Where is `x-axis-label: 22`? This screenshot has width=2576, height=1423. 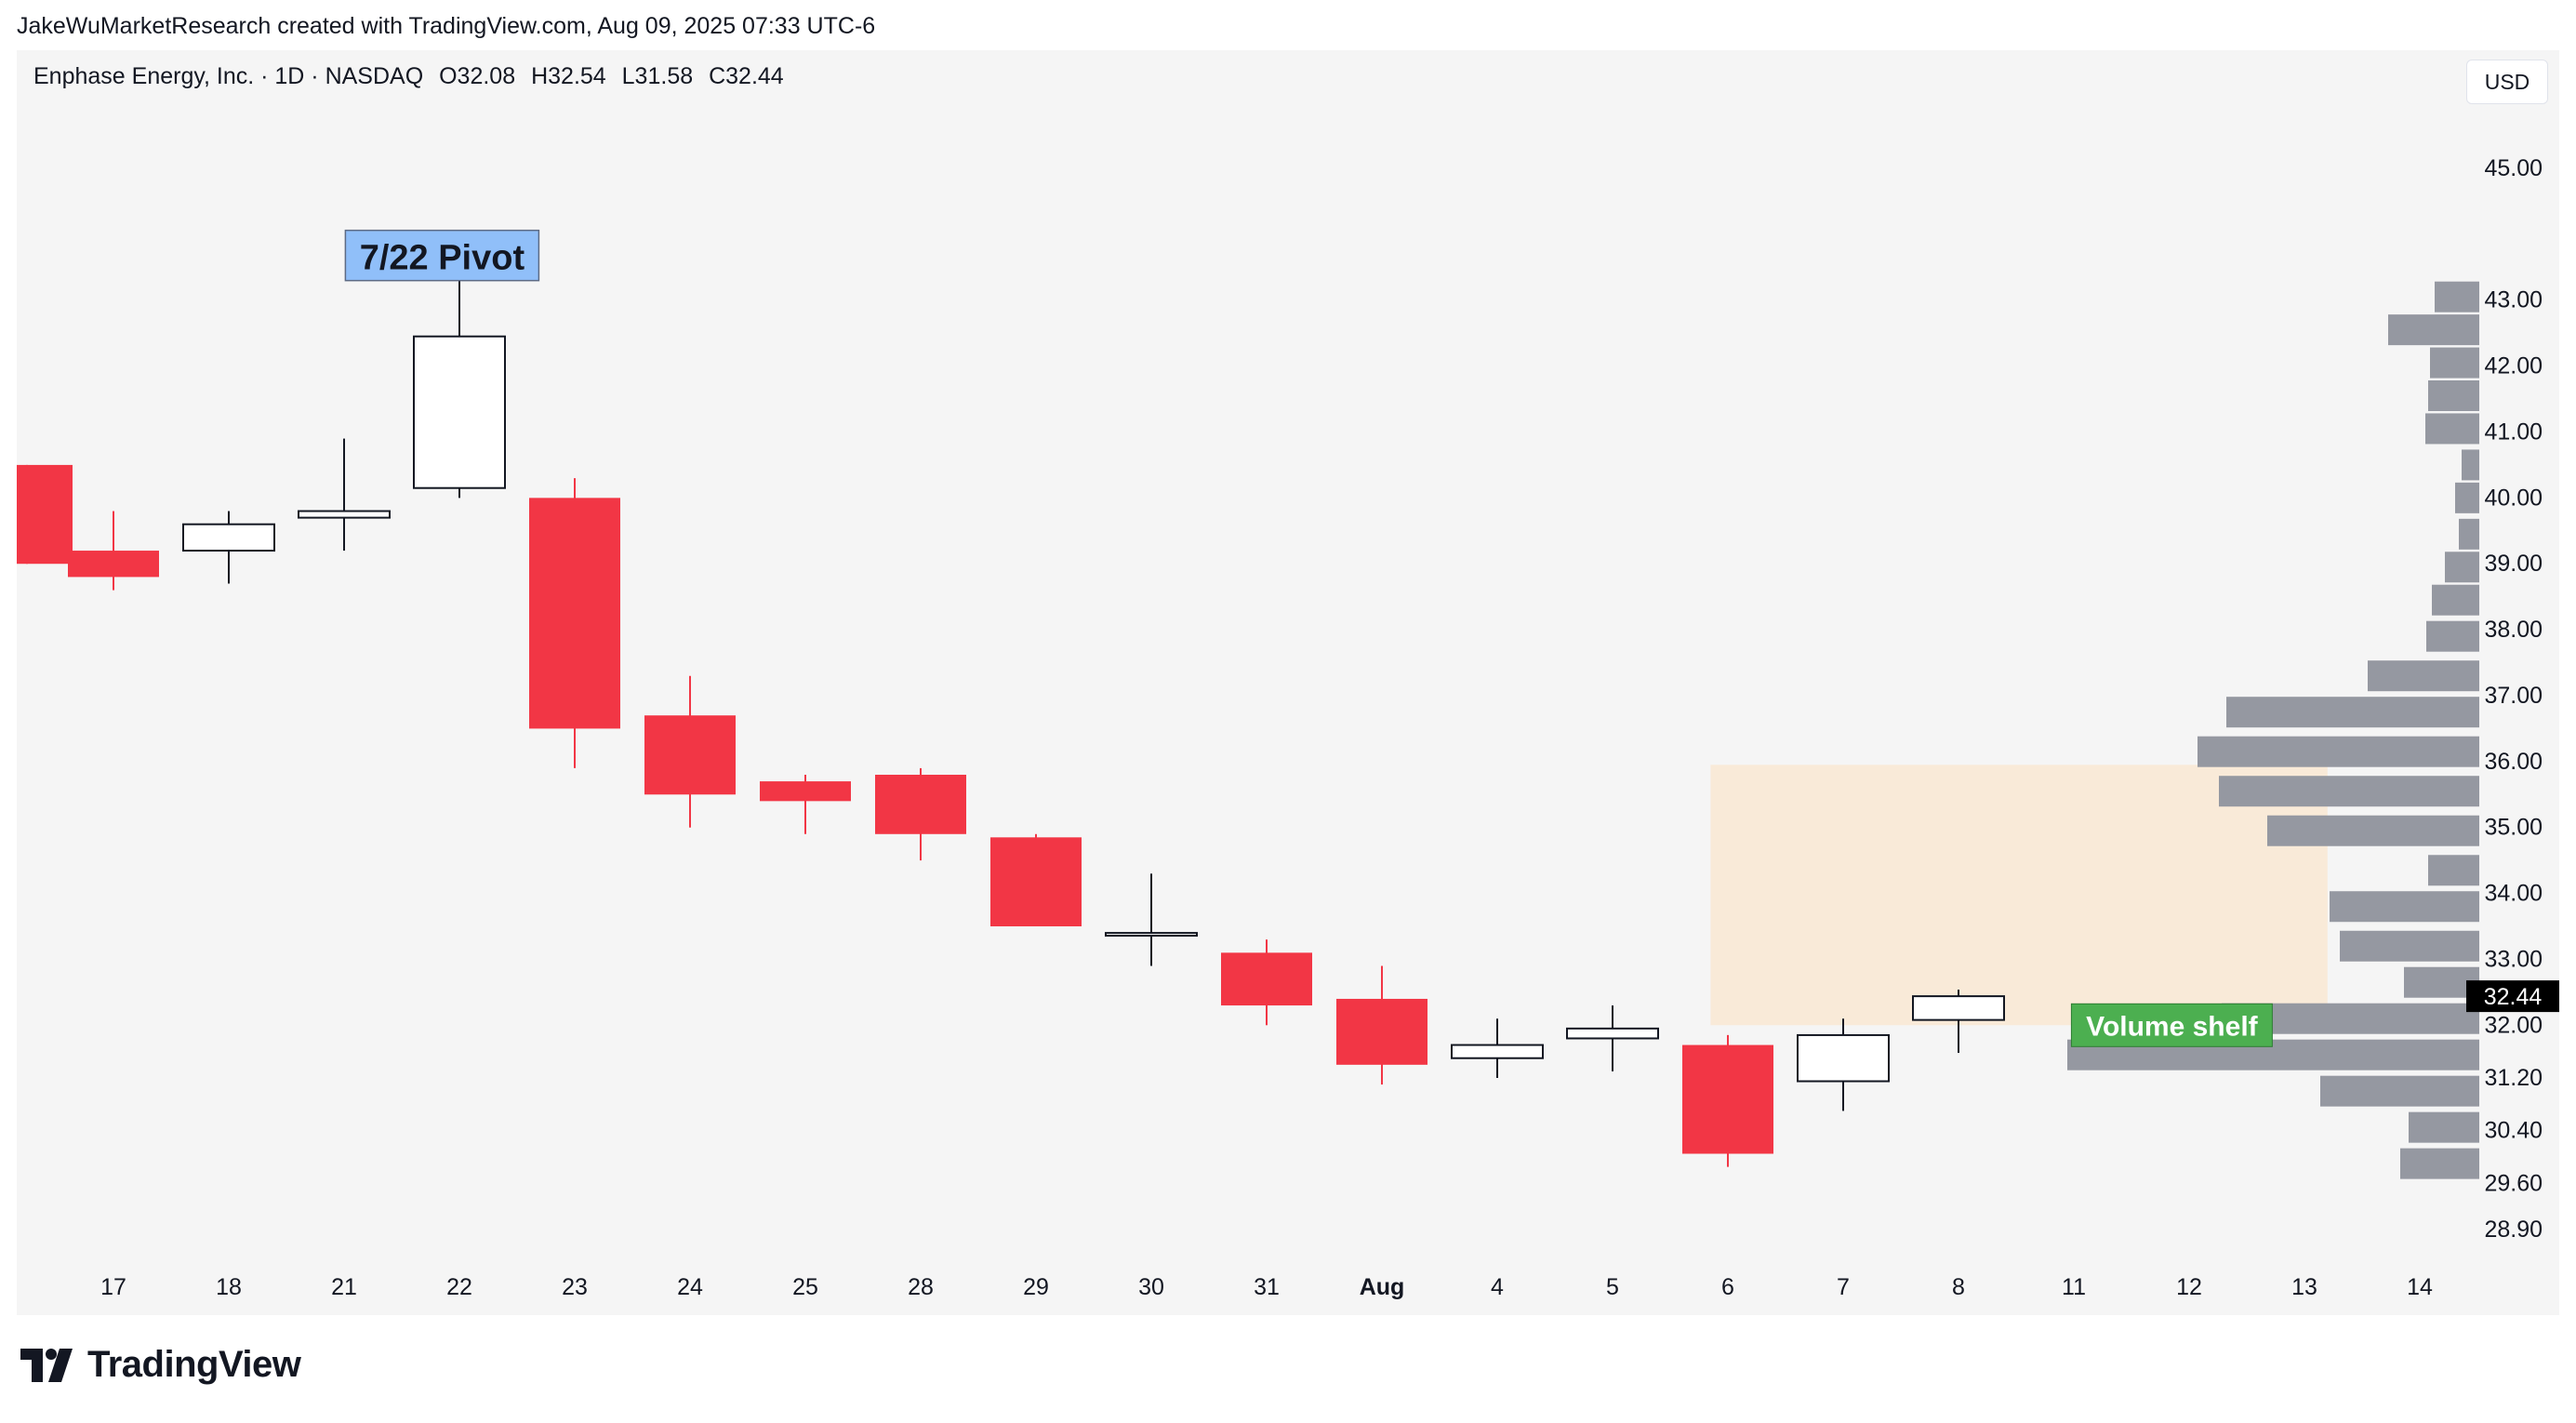
x-axis-label: 22 is located at coordinates (459, 1287).